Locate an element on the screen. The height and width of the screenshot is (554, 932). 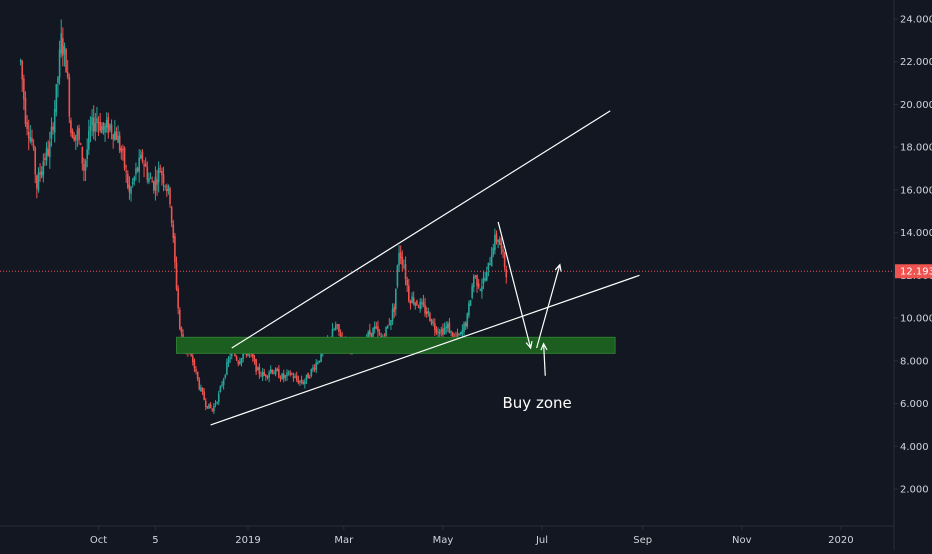
buy-zone-box is located at coordinates (396, 345).